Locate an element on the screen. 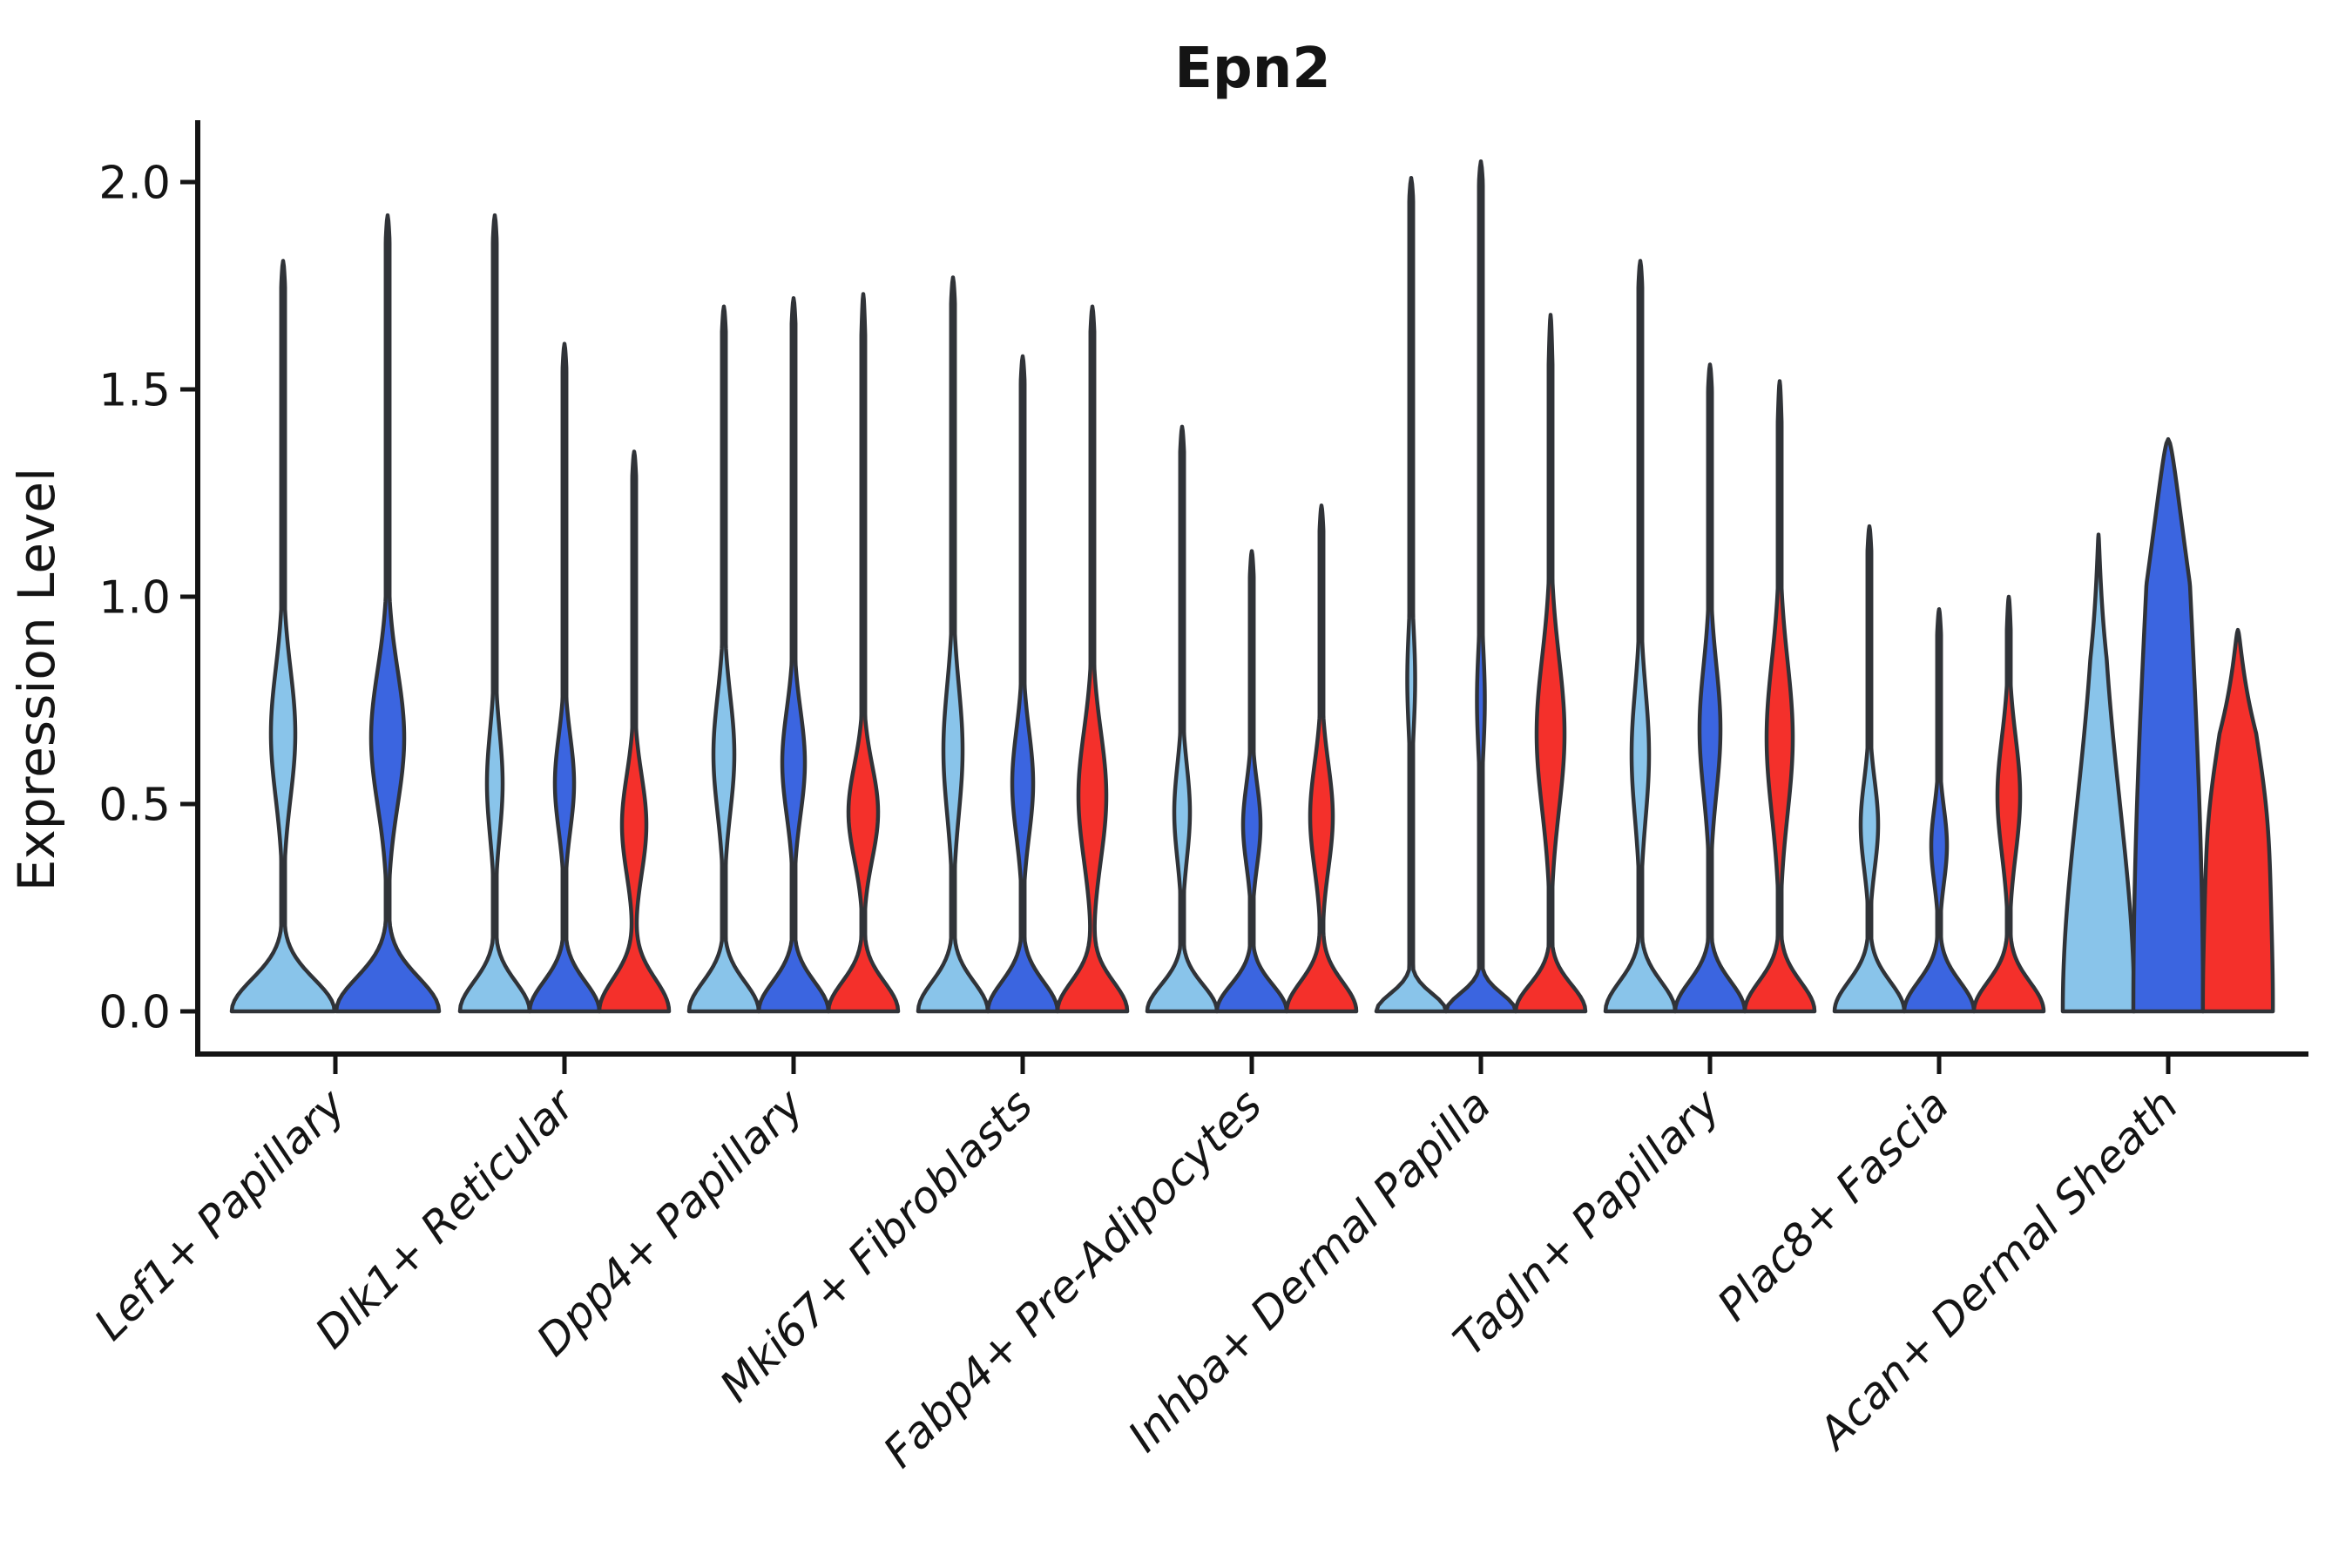 The image size is (2352, 1568). violin-plac8-fascia-red is located at coordinates (2008, 804).